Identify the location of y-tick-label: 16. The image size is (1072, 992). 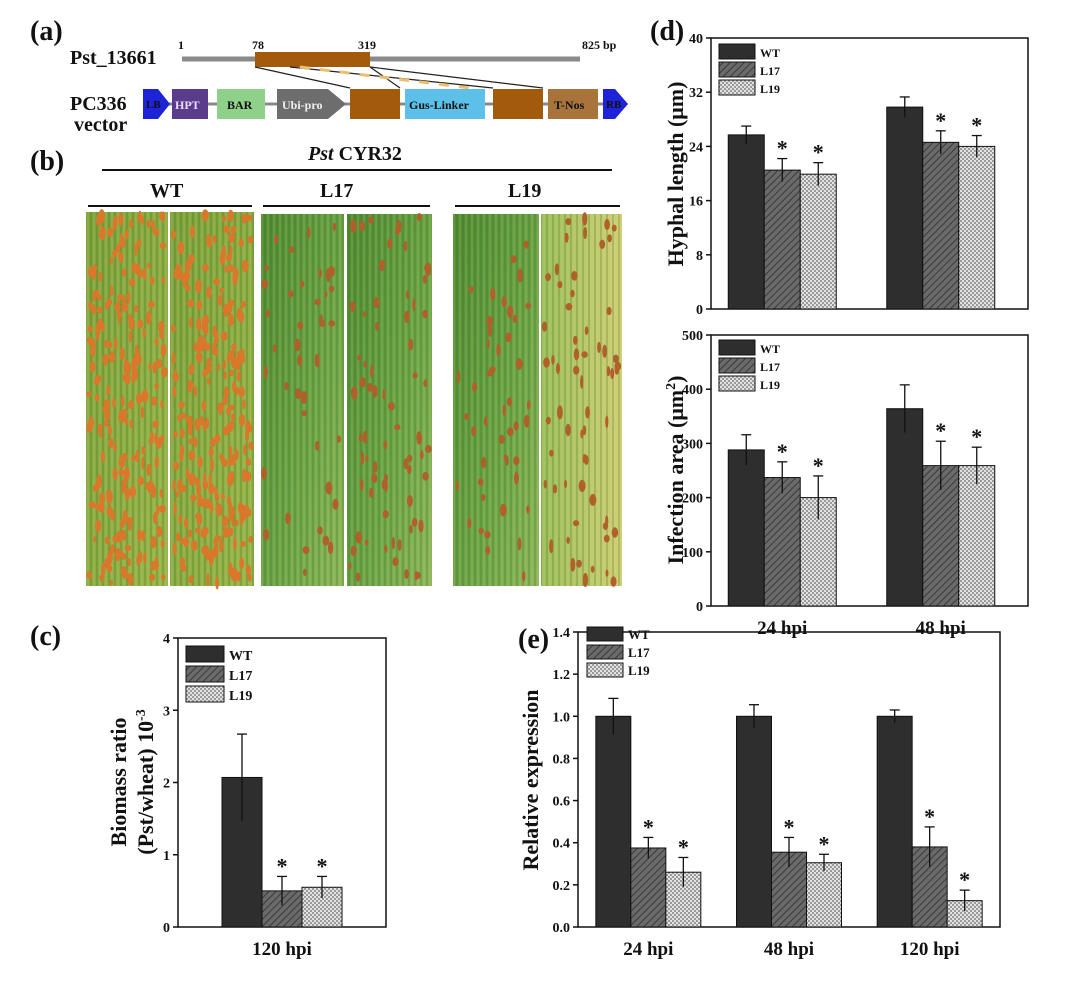
(696, 202).